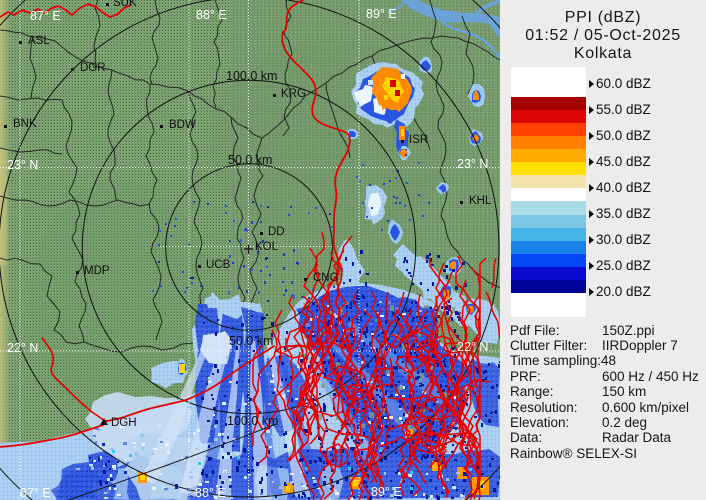  What do you see at coordinates (93, 68) in the screenshot?
I see `svg-text: DGR` at bounding box center [93, 68].